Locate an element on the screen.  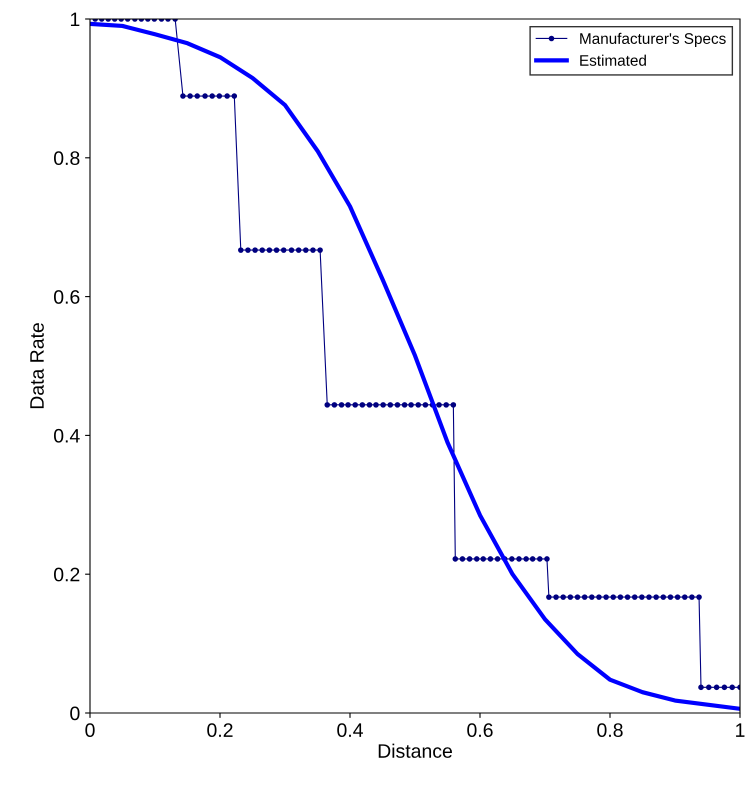
x-axis-title: Distance is located at coordinates (415, 751).